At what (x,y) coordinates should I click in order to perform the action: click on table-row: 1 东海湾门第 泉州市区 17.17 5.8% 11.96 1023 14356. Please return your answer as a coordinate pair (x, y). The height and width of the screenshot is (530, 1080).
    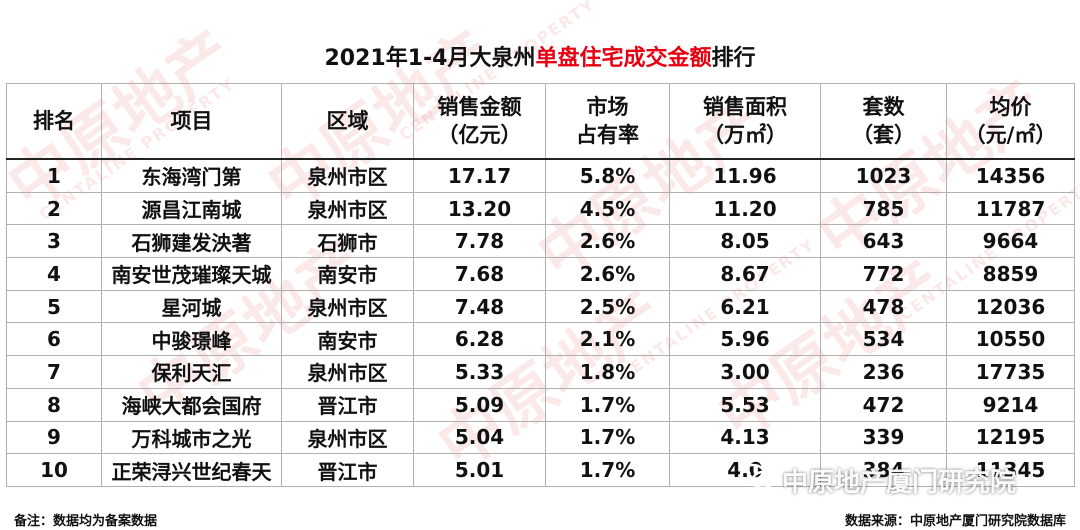
    Looking at the image, I should click on (540, 175).